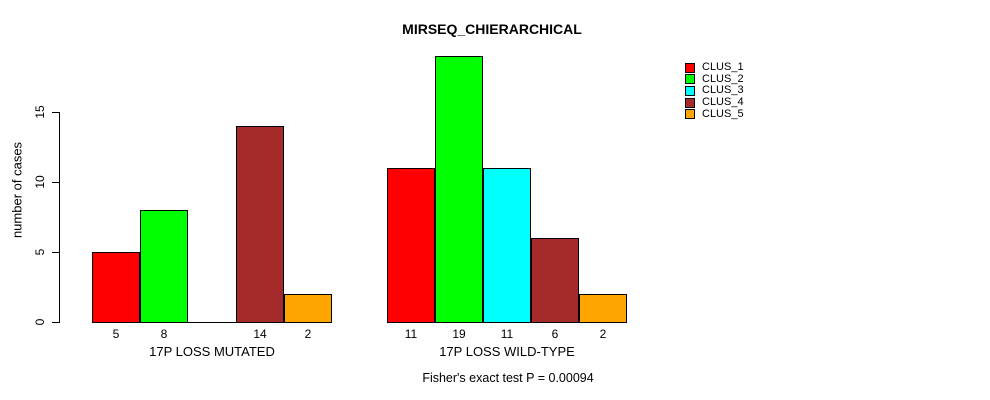 The width and height of the screenshot is (990, 400). Describe the element at coordinates (116, 334) in the screenshot. I see `bar-value-label: 5` at that location.